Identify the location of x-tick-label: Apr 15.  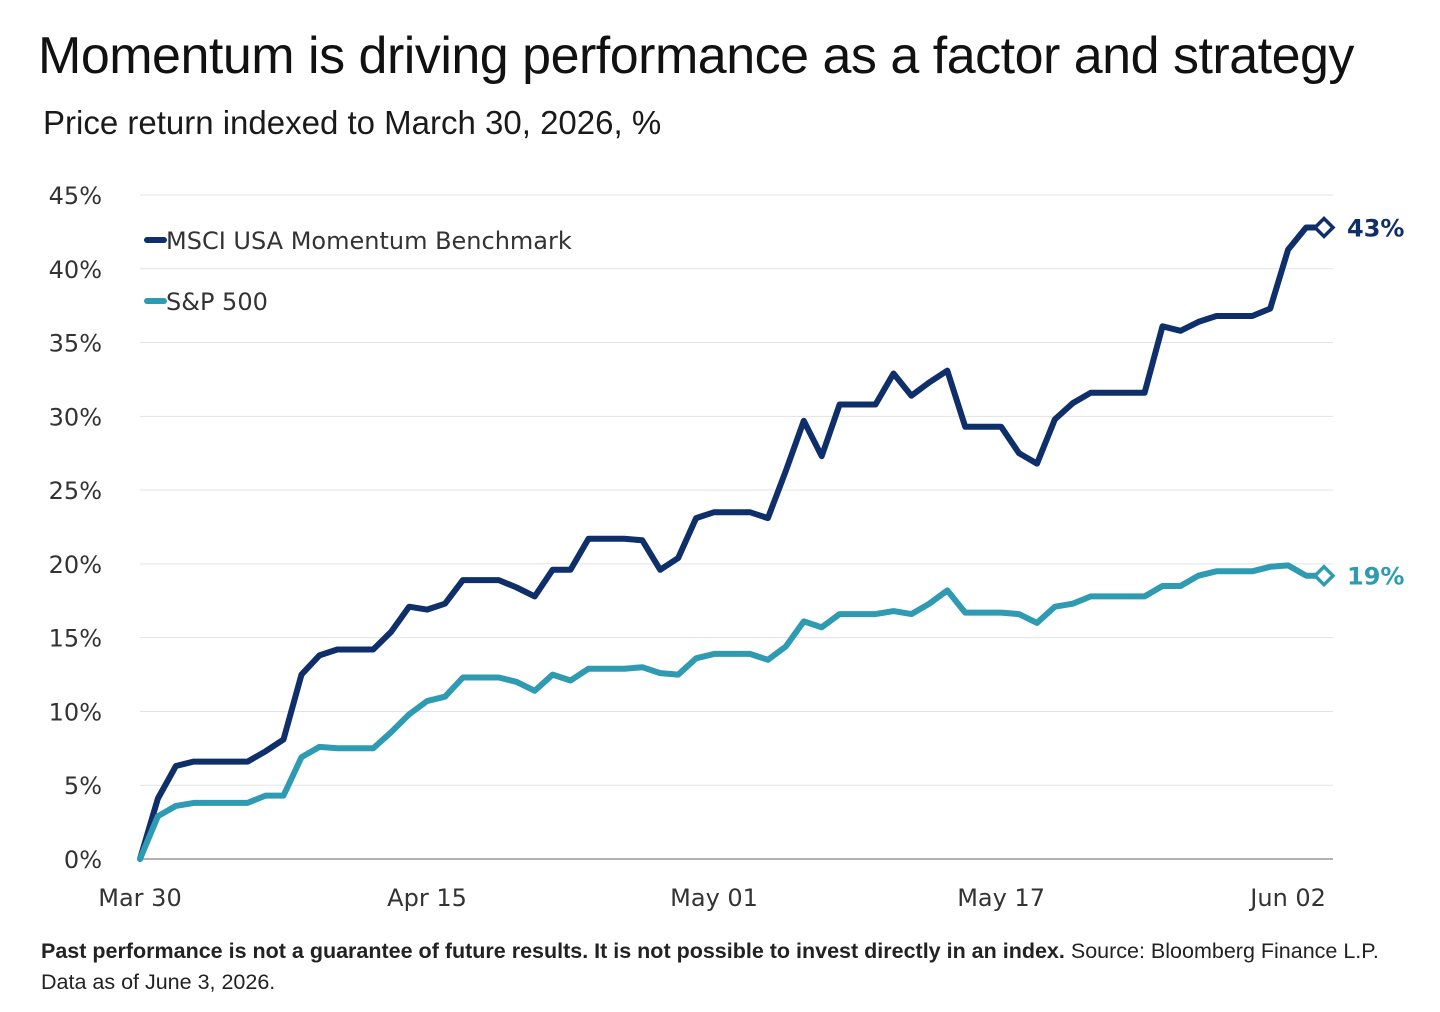
(427, 898).